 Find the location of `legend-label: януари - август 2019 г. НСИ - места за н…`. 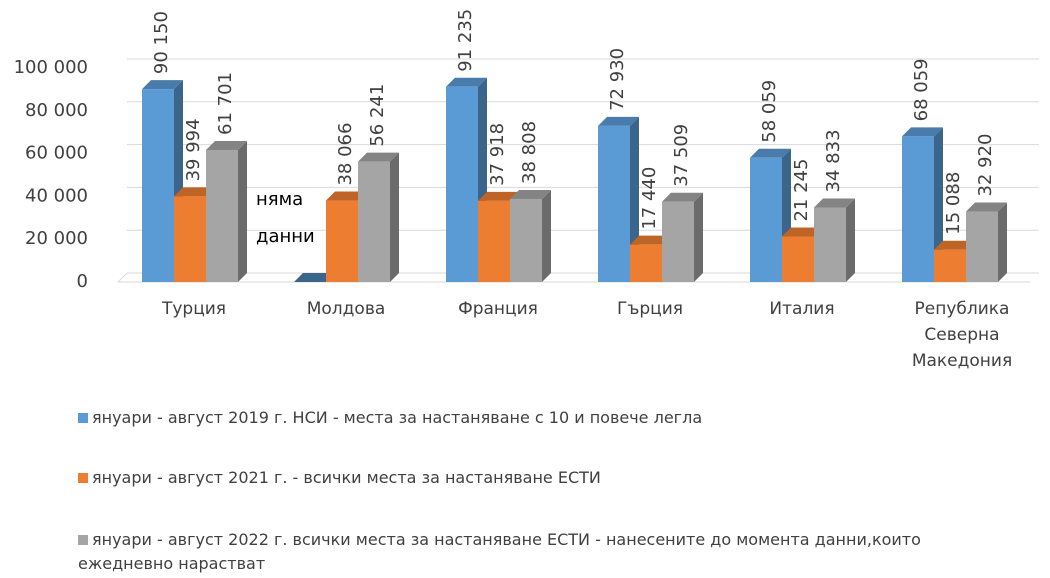

legend-label: януари - август 2019 г. НСИ - места за н… is located at coordinates (397, 417).